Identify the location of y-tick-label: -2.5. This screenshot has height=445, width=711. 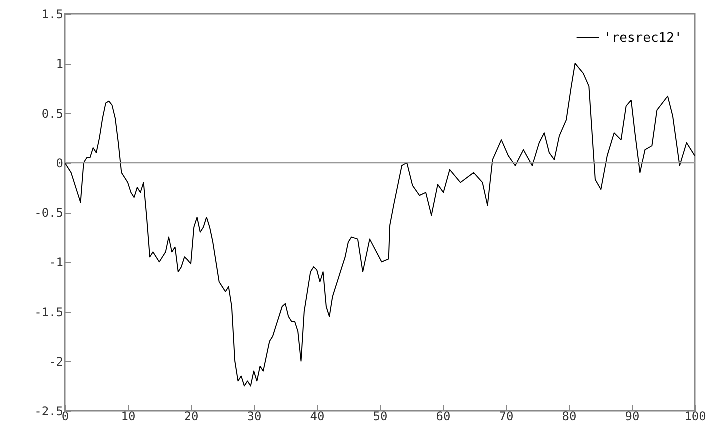
(49, 411).